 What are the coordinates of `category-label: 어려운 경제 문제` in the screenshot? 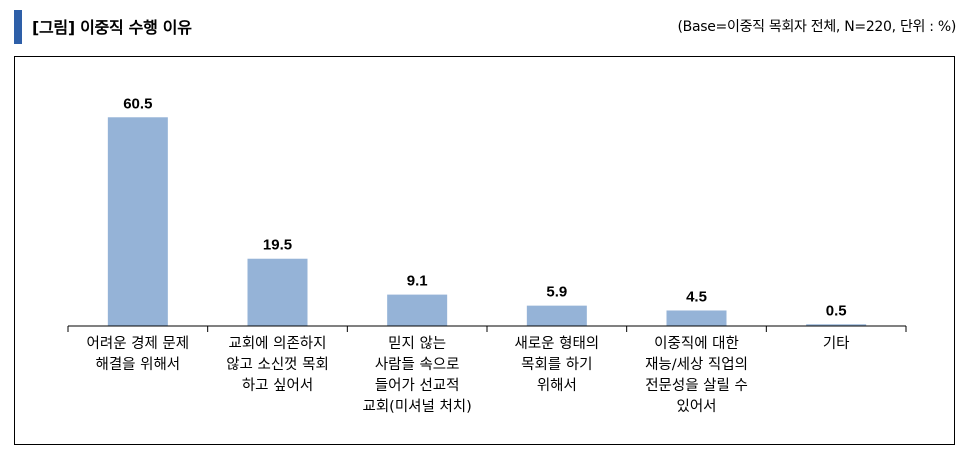 It's located at (138, 343).